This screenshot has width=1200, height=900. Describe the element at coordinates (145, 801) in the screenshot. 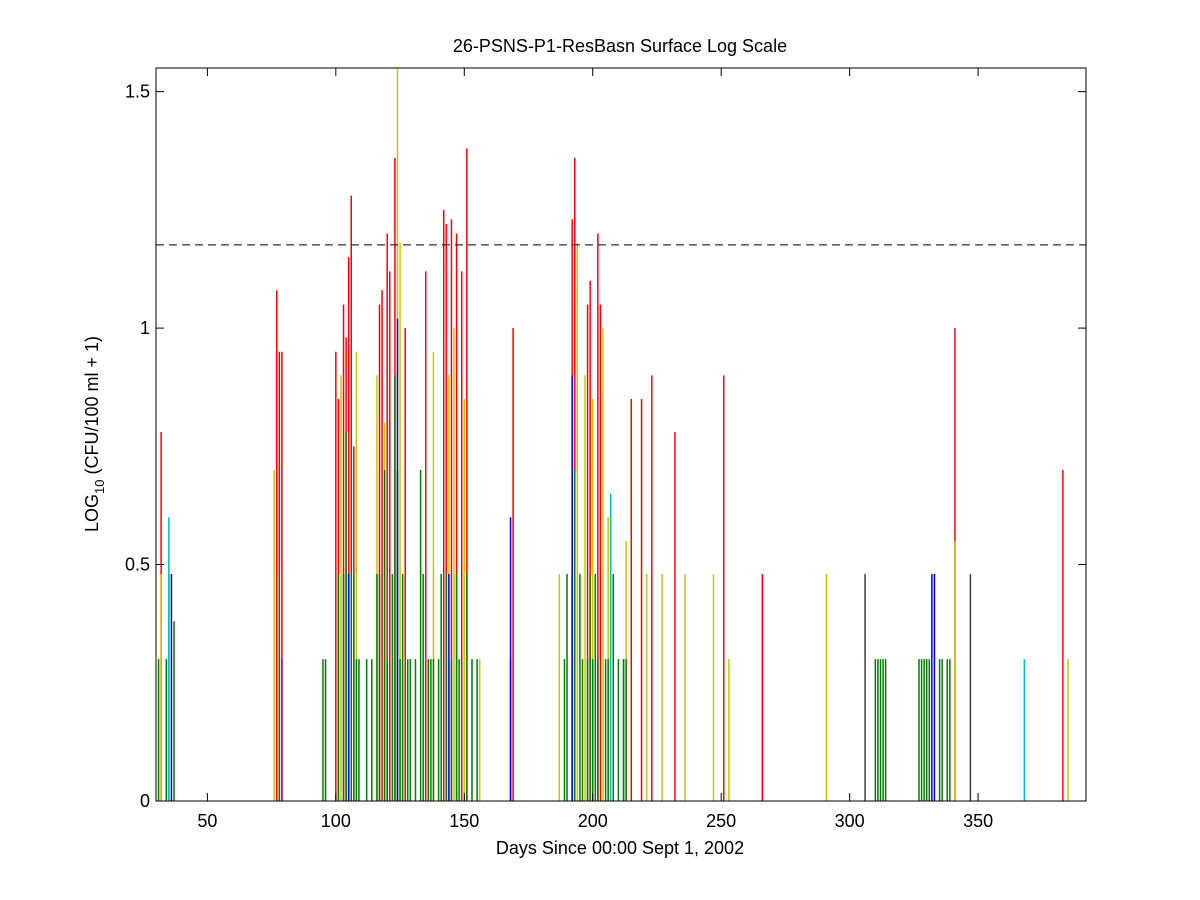

I see `y-tick-label: 0` at that location.